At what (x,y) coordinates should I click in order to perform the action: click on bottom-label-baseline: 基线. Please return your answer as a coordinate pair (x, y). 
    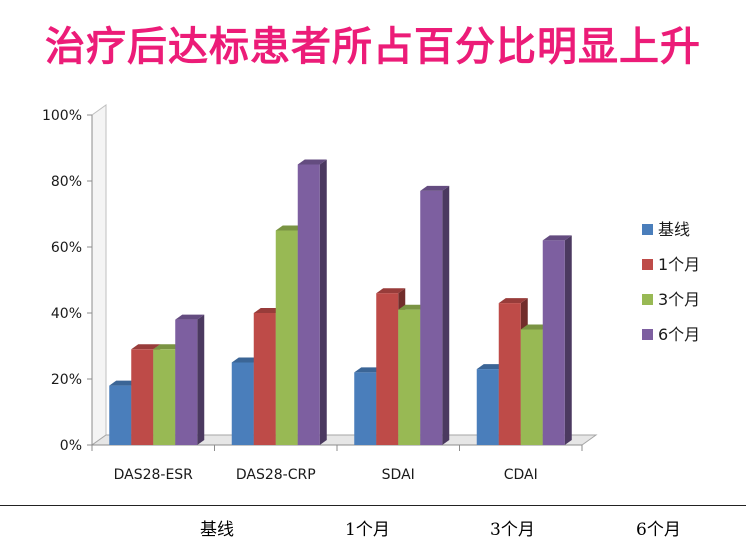
    Looking at the image, I should click on (217, 530).